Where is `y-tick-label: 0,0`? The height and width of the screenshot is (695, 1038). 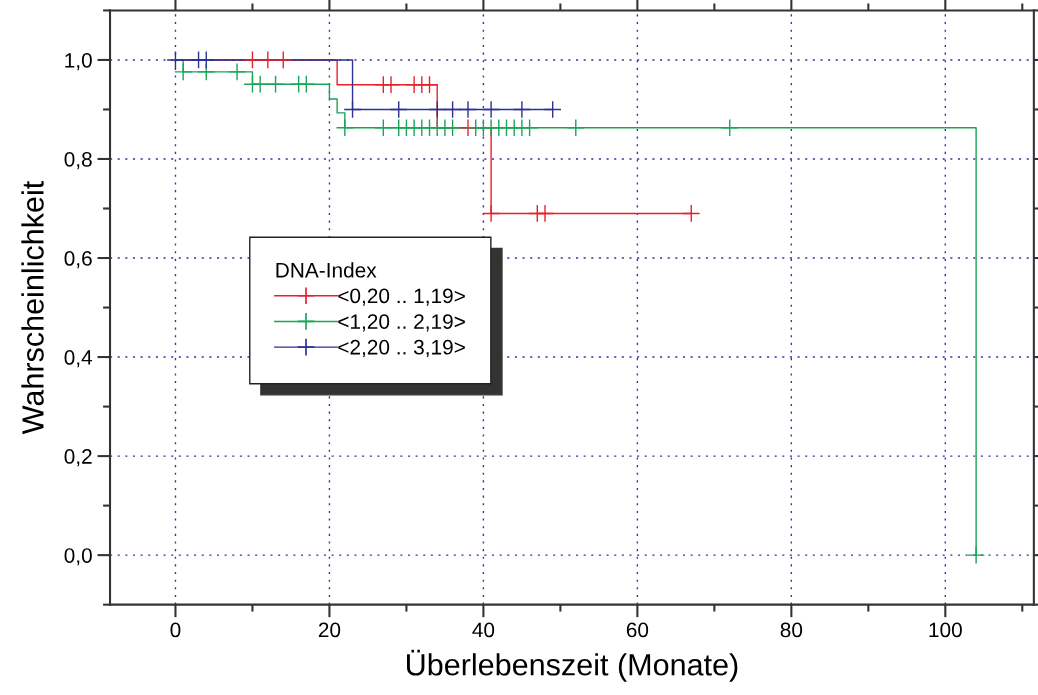
y-tick-label: 0,0 is located at coordinates (78, 557).